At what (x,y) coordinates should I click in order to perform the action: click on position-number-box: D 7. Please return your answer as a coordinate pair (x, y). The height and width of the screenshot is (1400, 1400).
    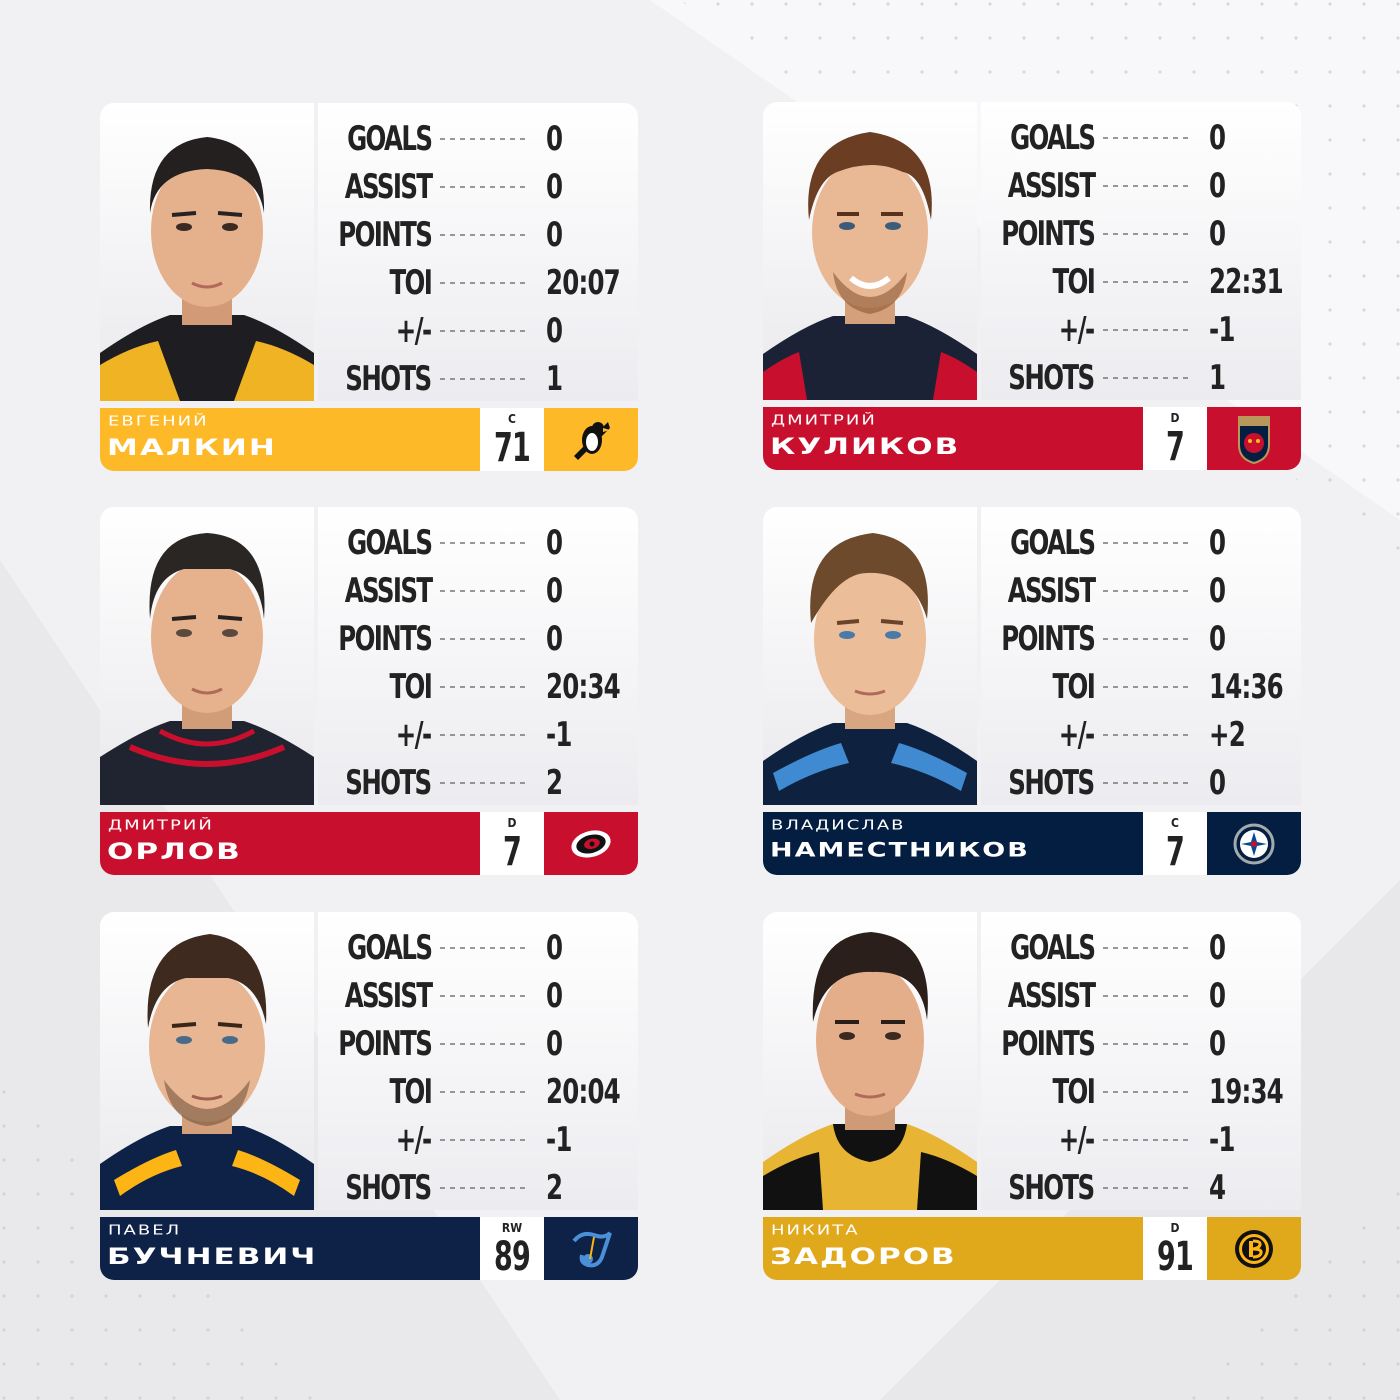
    Looking at the image, I should click on (512, 843).